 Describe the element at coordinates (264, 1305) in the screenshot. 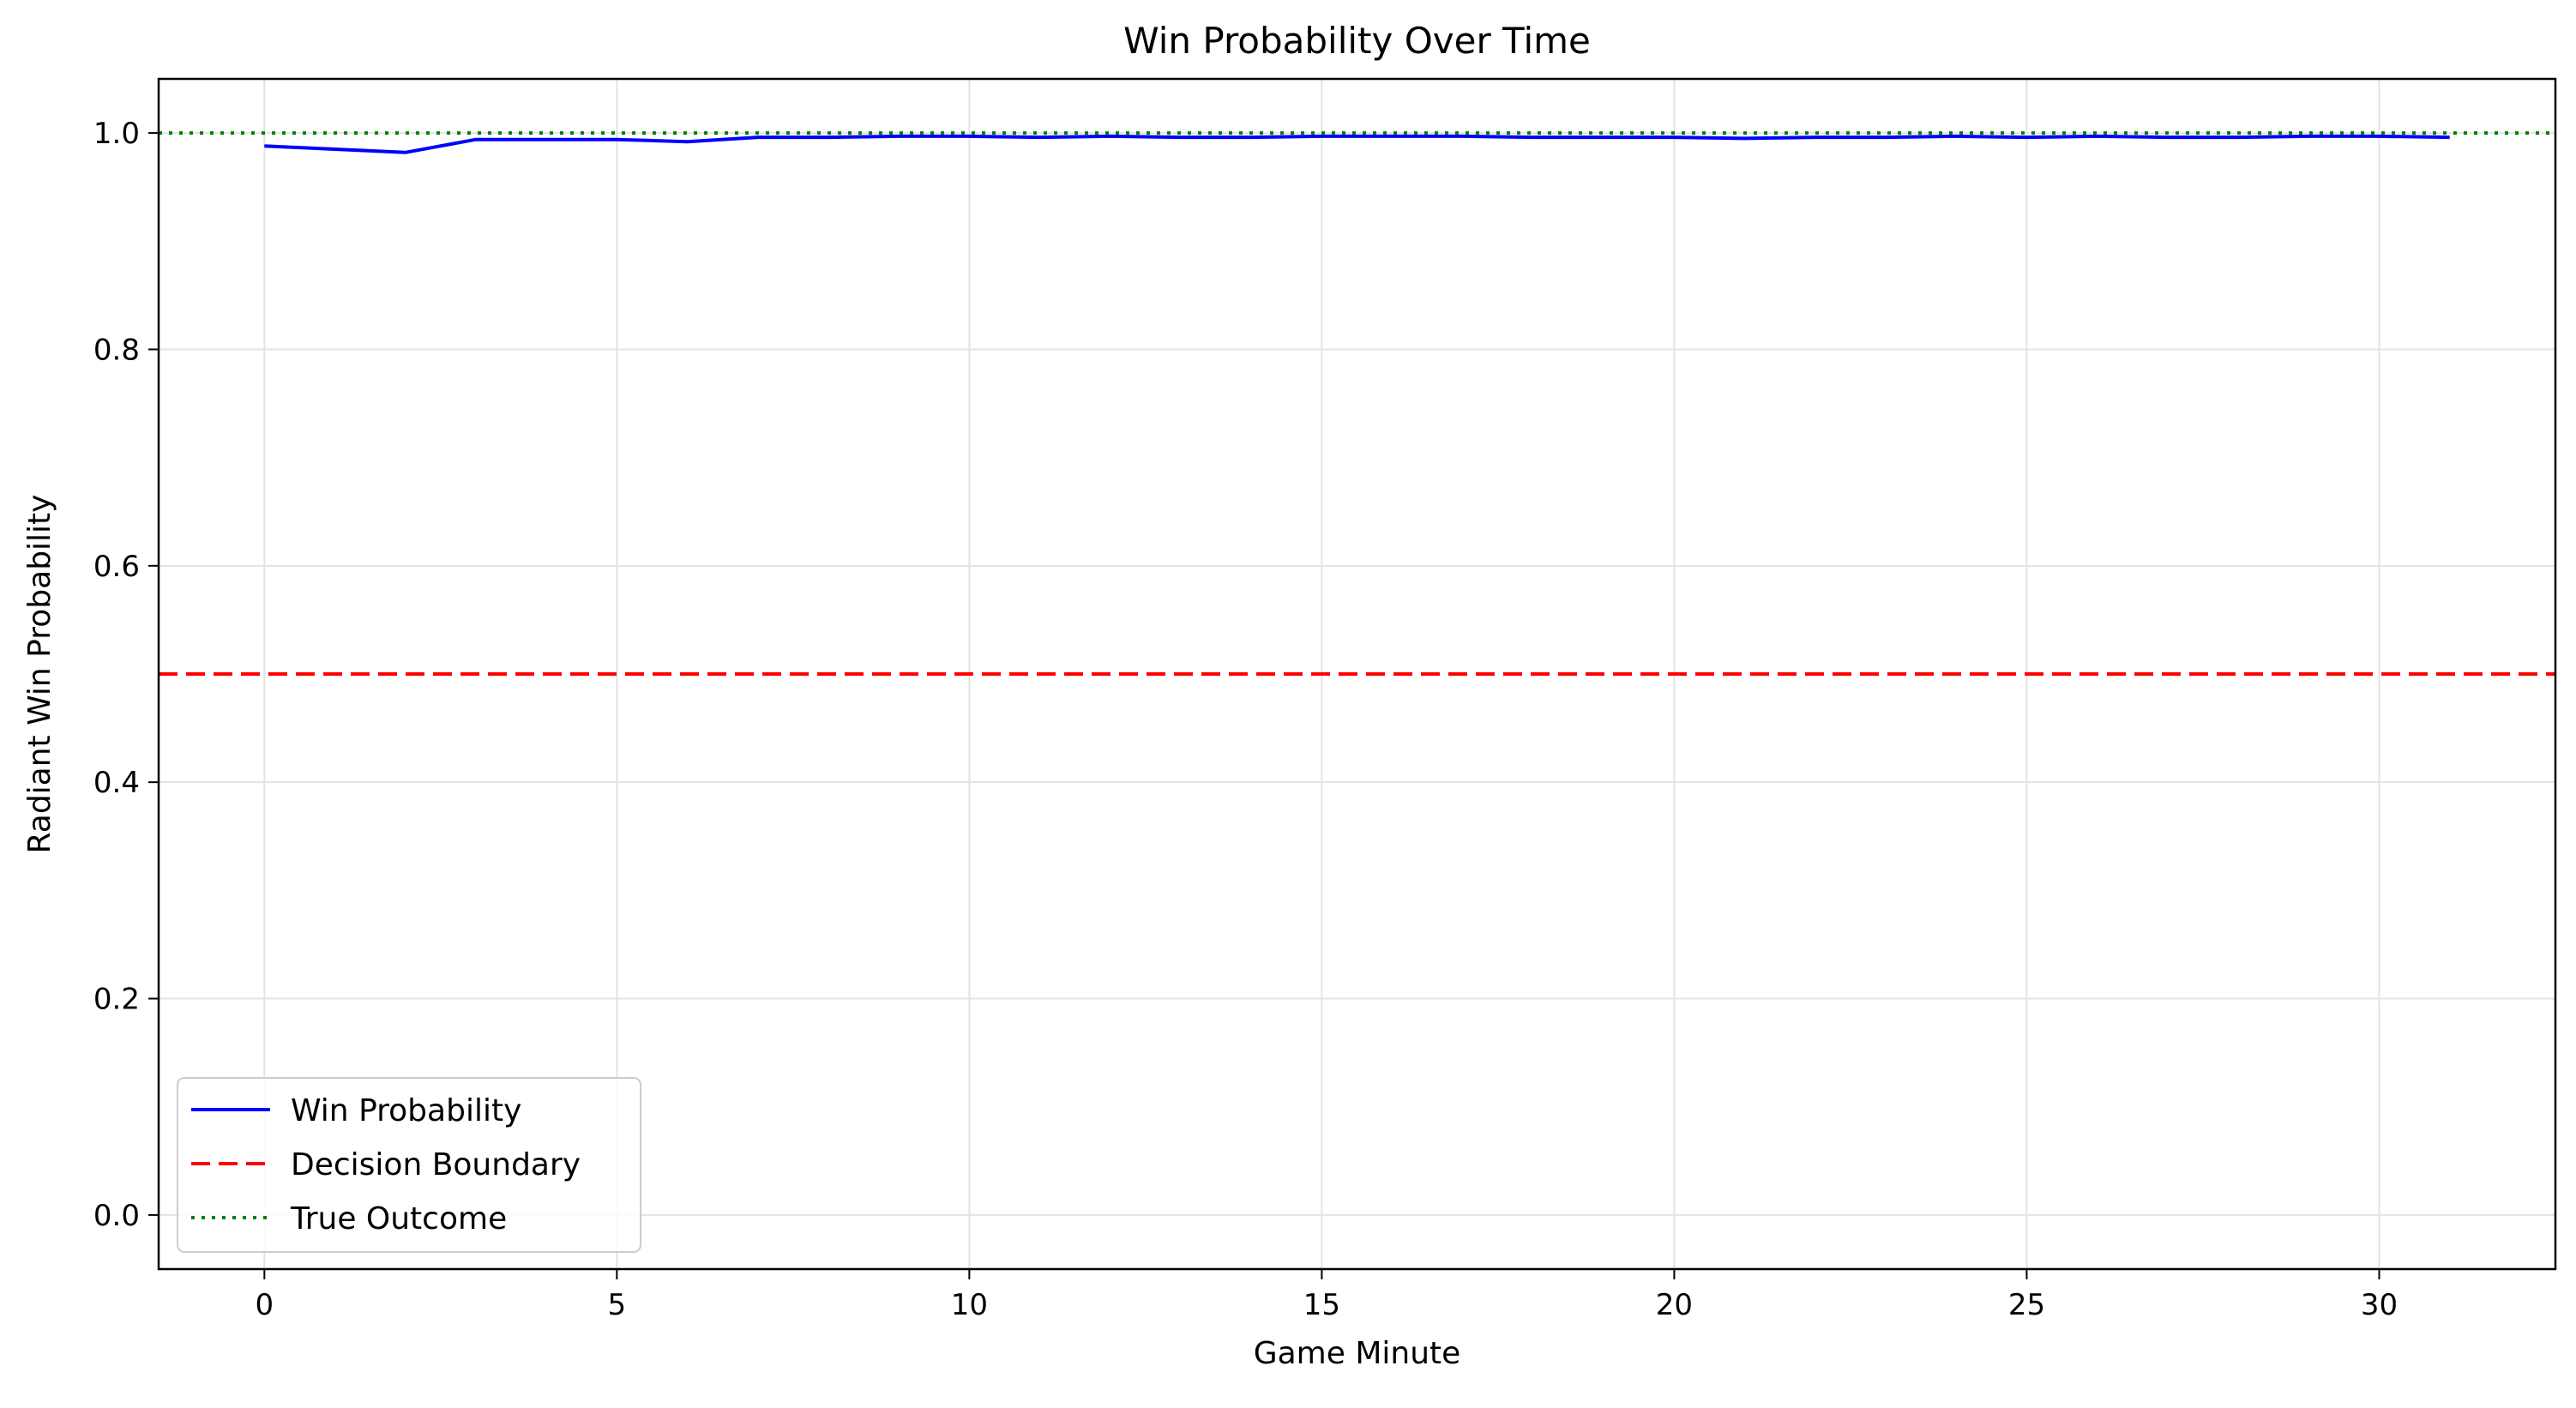

I see `x-tick-label: 0` at that location.